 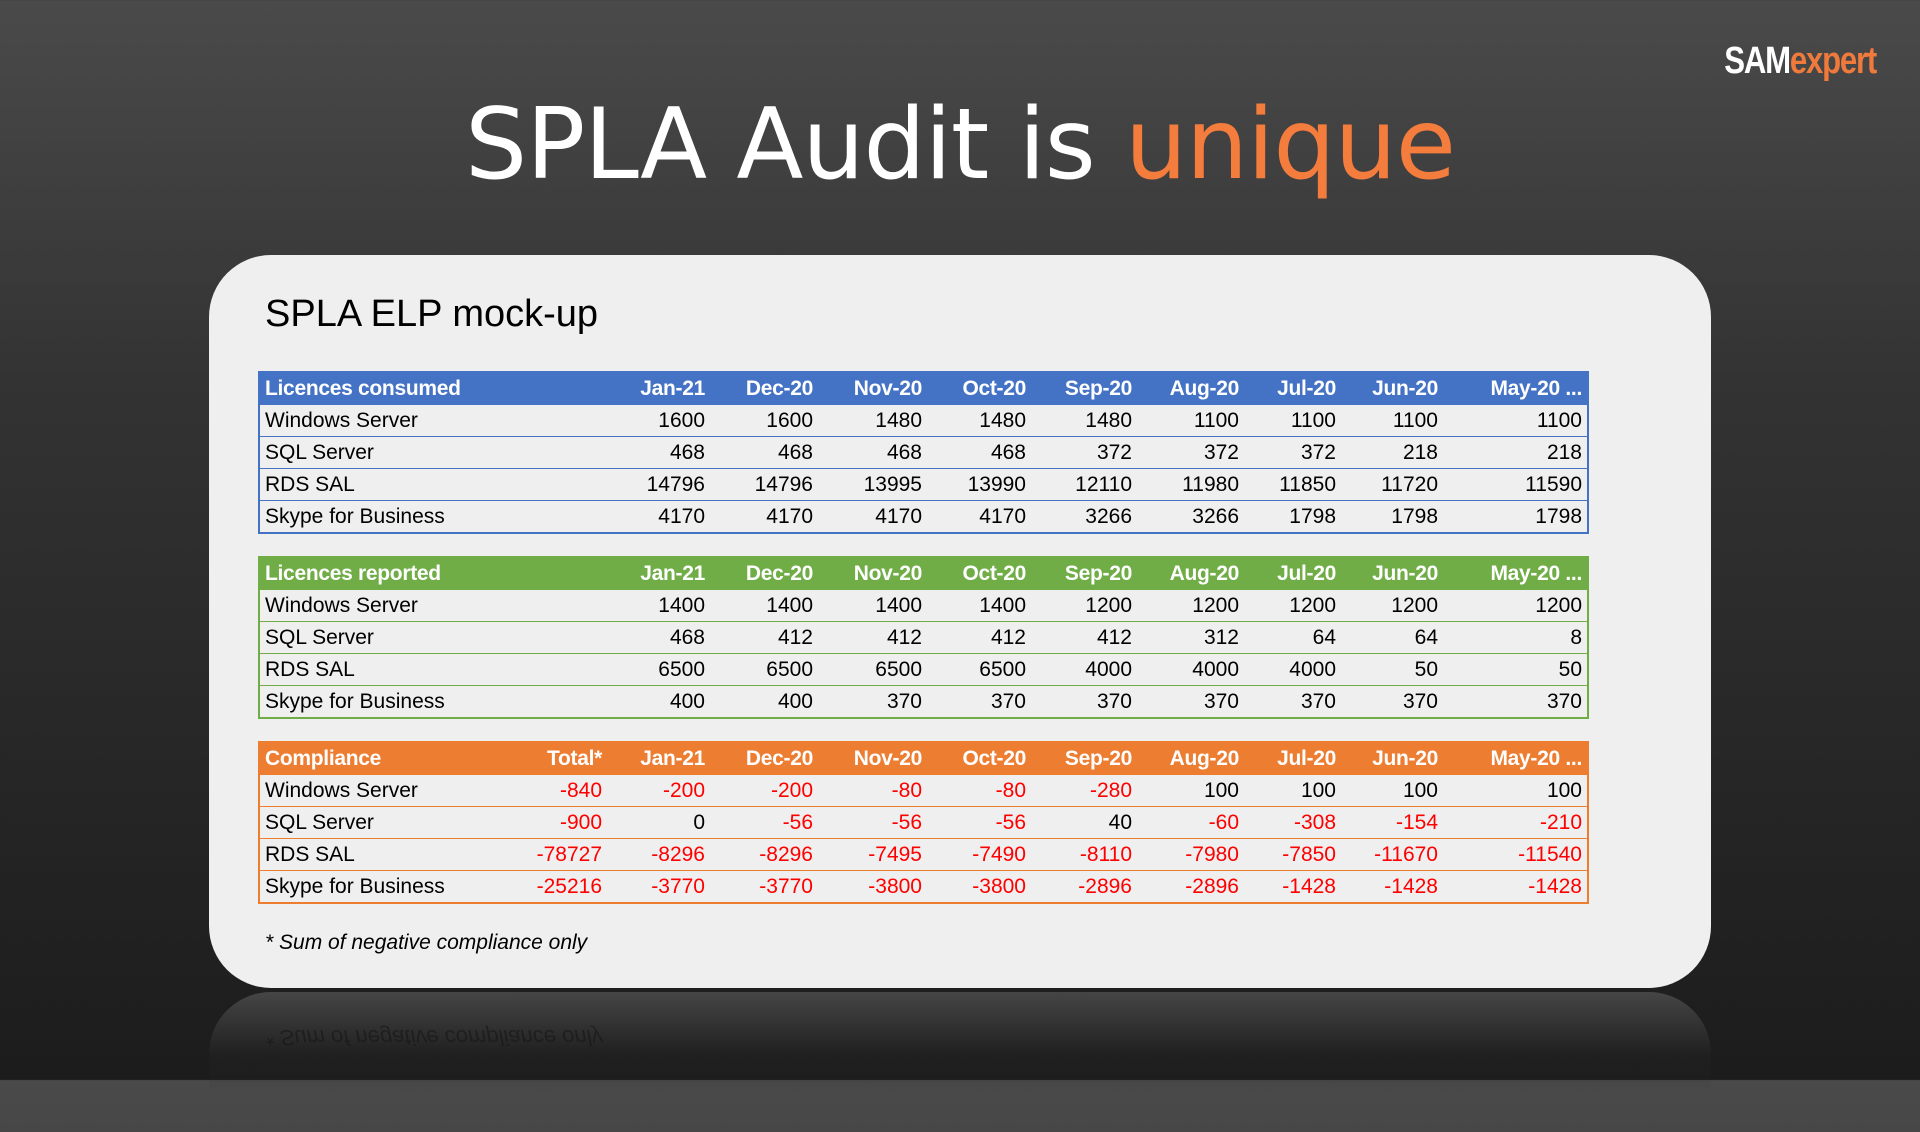 What do you see at coordinates (1392, 484) in the screenshot?
I see `table-cell: 11720` at bounding box center [1392, 484].